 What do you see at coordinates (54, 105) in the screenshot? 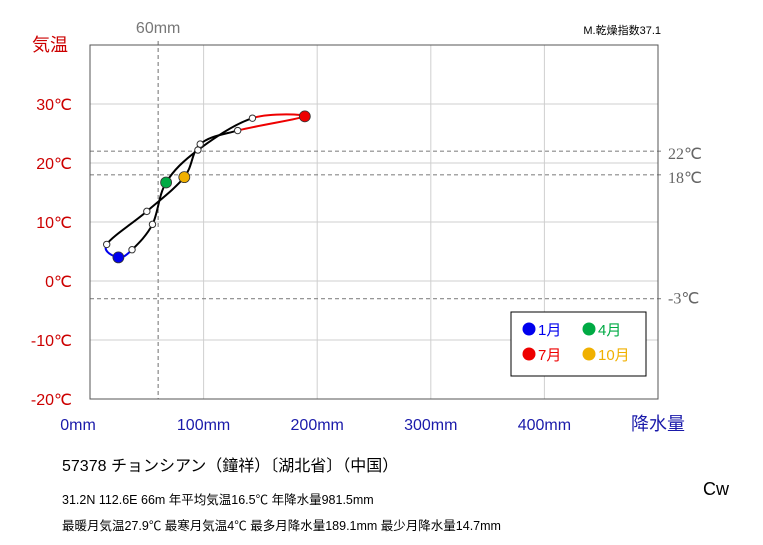
I see `y-tick-label: 30℃` at bounding box center [54, 105].